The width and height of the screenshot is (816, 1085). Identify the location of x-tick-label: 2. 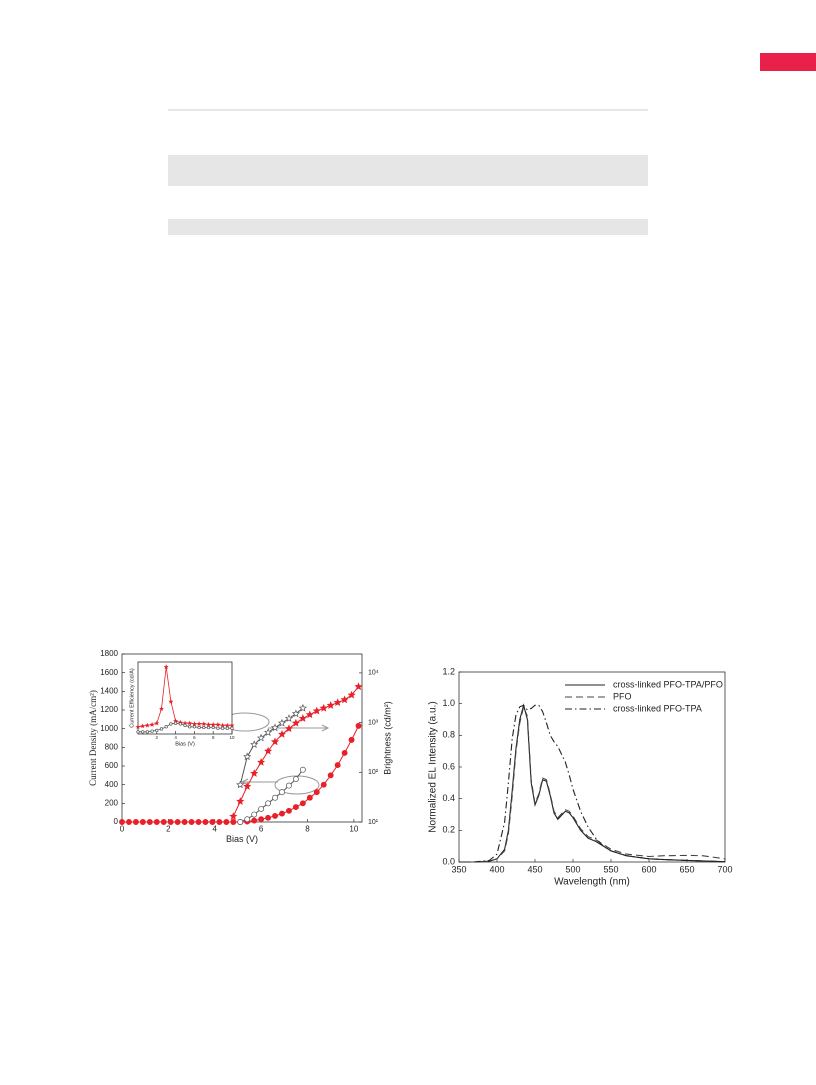
(168, 828).